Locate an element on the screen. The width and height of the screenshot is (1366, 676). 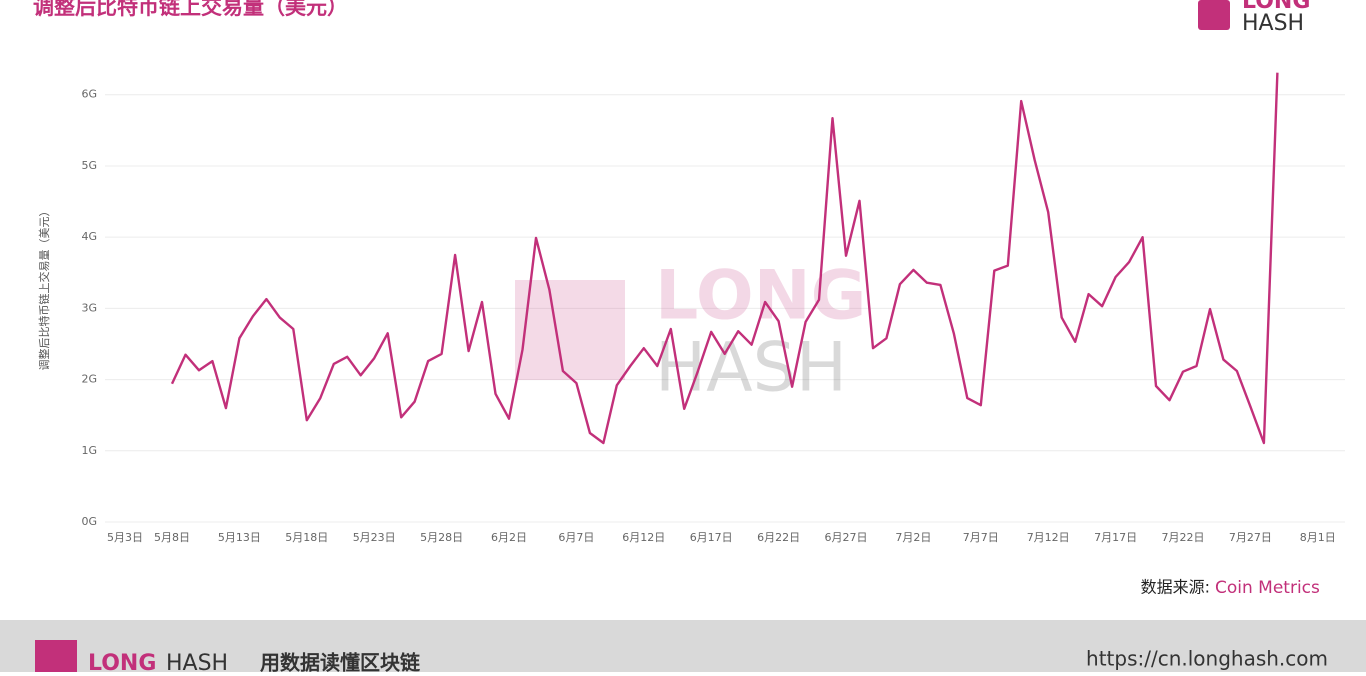
x-tick-label: 5月23日 is located at coordinates (374, 537).